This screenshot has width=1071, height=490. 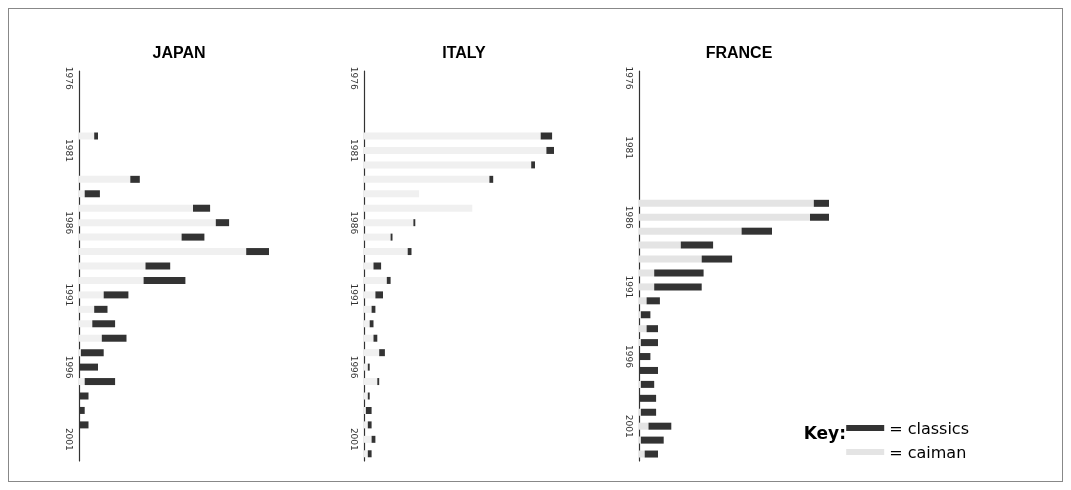 What do you see at coordinates (929, 428) in the screenshot?
I see `legend-label: = classics` at bounding box center [929, 428].